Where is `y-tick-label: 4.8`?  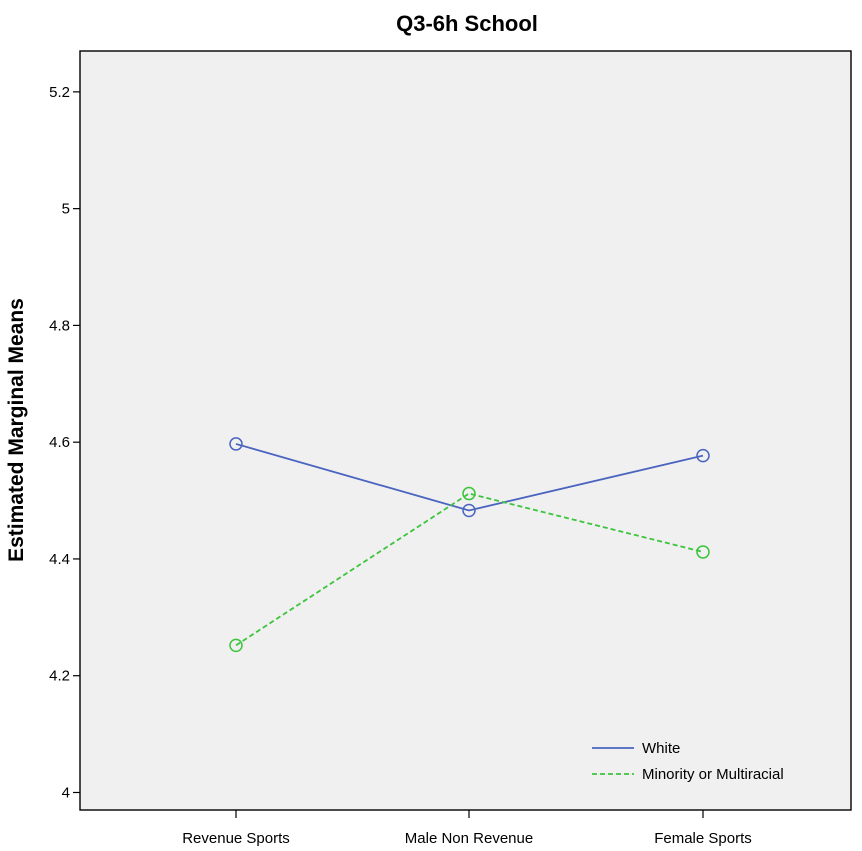 y-tick-label: 4.8 is located at coordinates (59, 325).